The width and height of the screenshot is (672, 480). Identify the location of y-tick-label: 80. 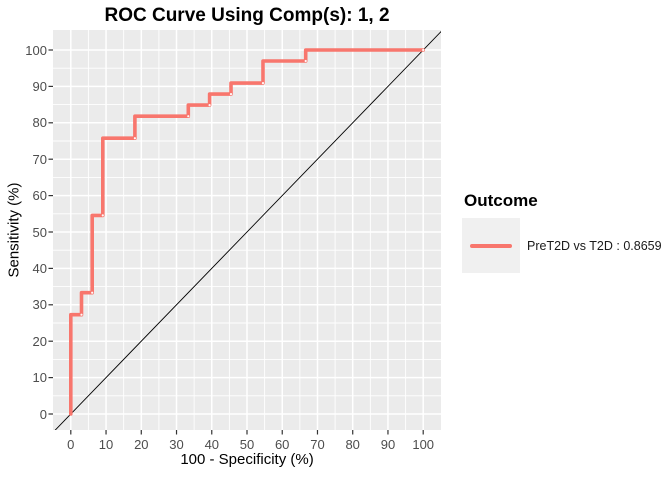
(39, 123).